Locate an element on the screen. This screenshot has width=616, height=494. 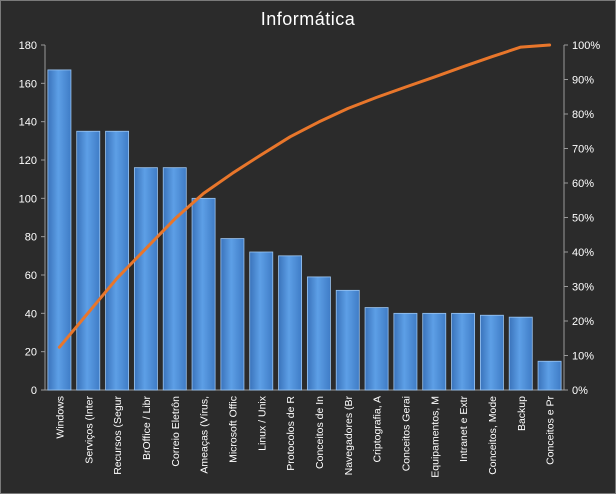
y2-tick-label: 40% is located at coordinates (583, 253).